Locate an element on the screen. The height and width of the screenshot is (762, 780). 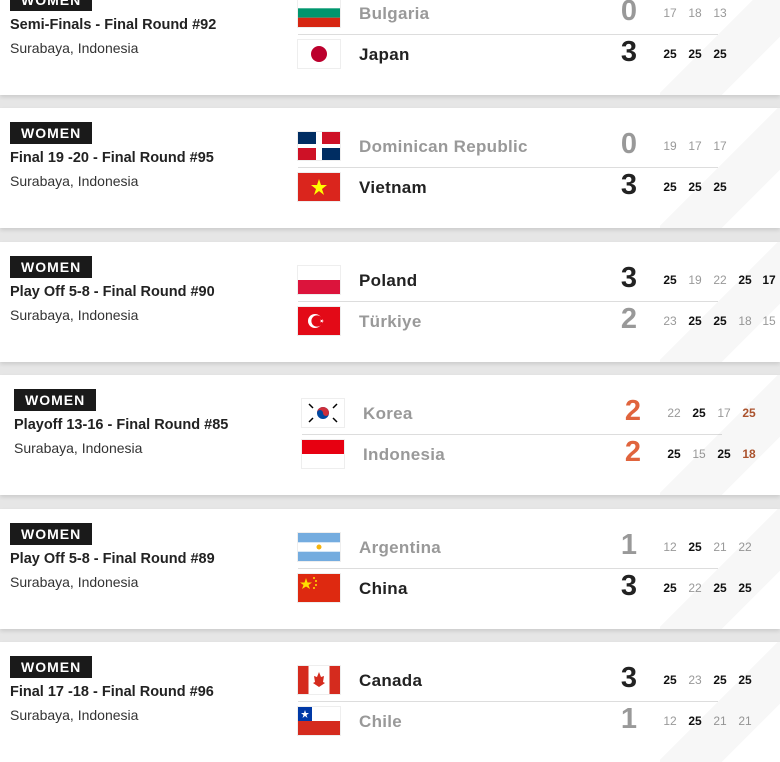
canada-flag-icon is located at coordinates (319, 680).